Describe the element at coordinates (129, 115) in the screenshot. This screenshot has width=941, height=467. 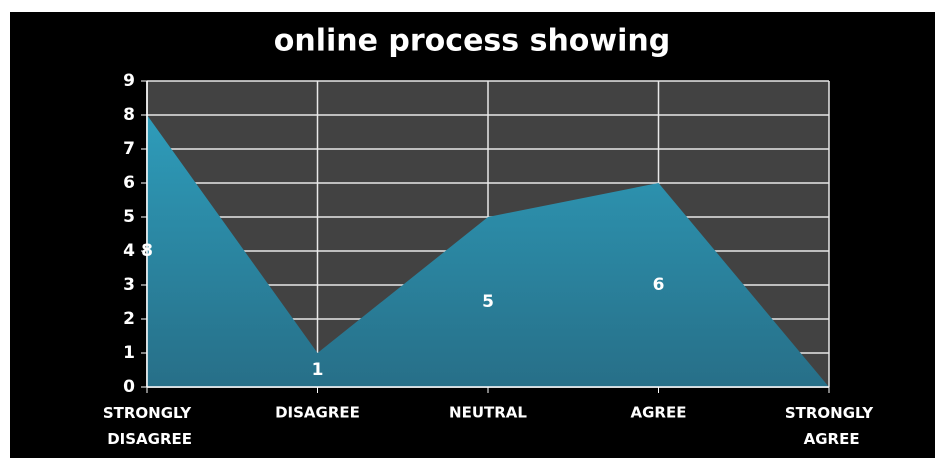
I see `y-tick-label: 8` at that location.